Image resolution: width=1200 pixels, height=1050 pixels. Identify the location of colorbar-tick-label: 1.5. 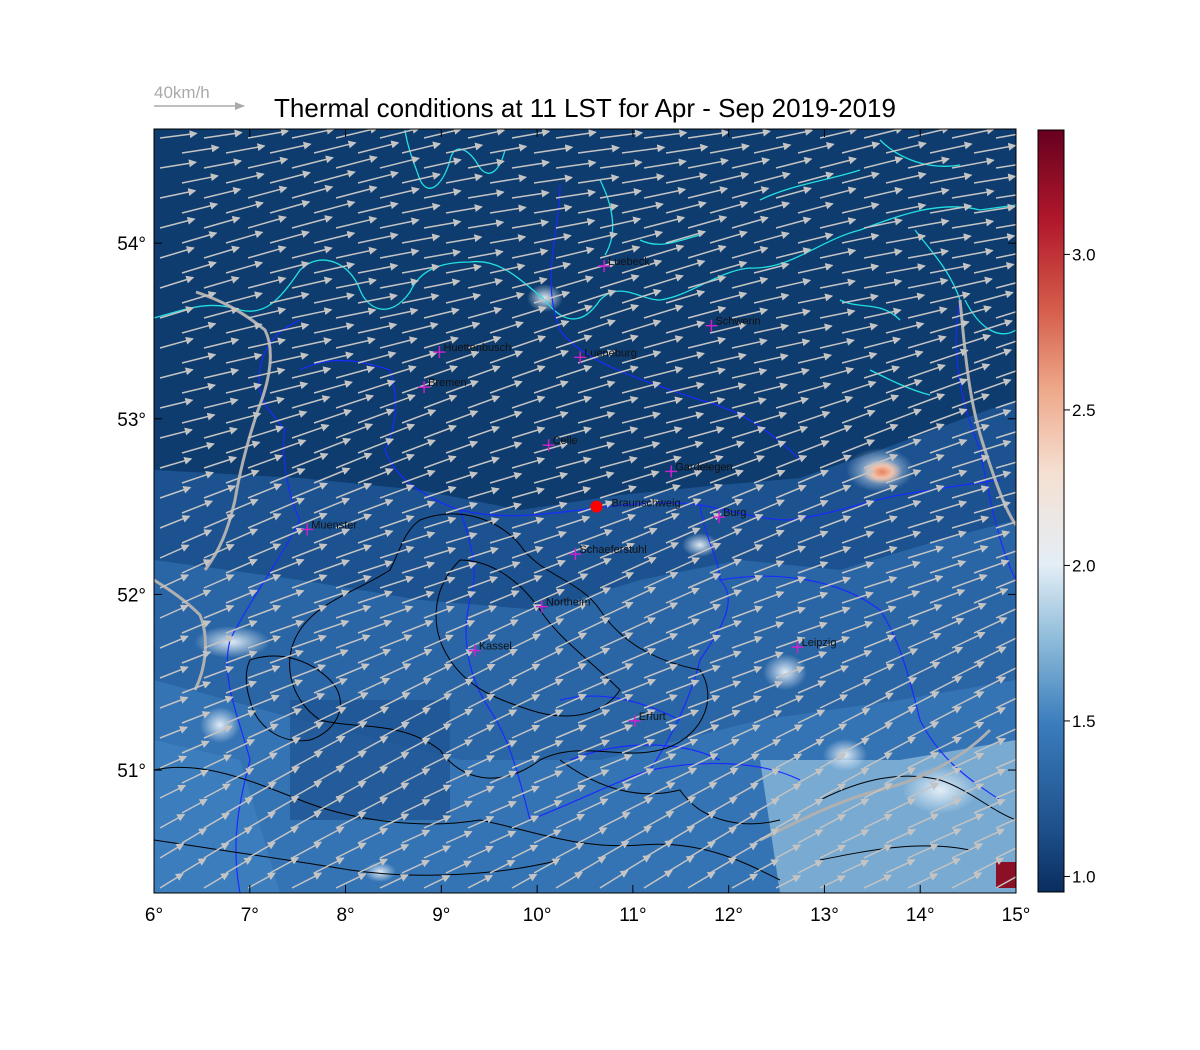
(1084, 721).